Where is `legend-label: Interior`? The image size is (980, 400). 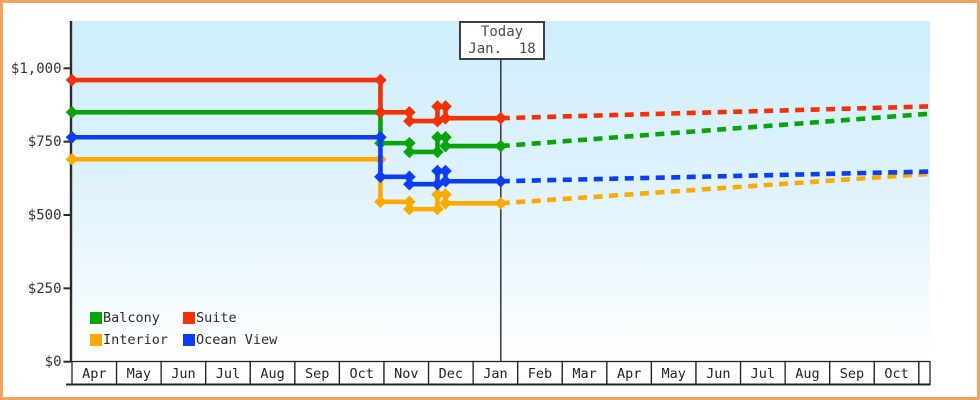 legend-label: Interior is located at coordinates (136, 340).